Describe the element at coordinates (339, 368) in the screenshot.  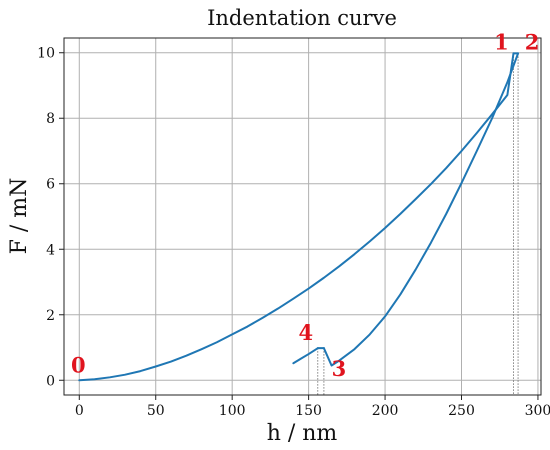
I see `point-label-3: 3` at that location.